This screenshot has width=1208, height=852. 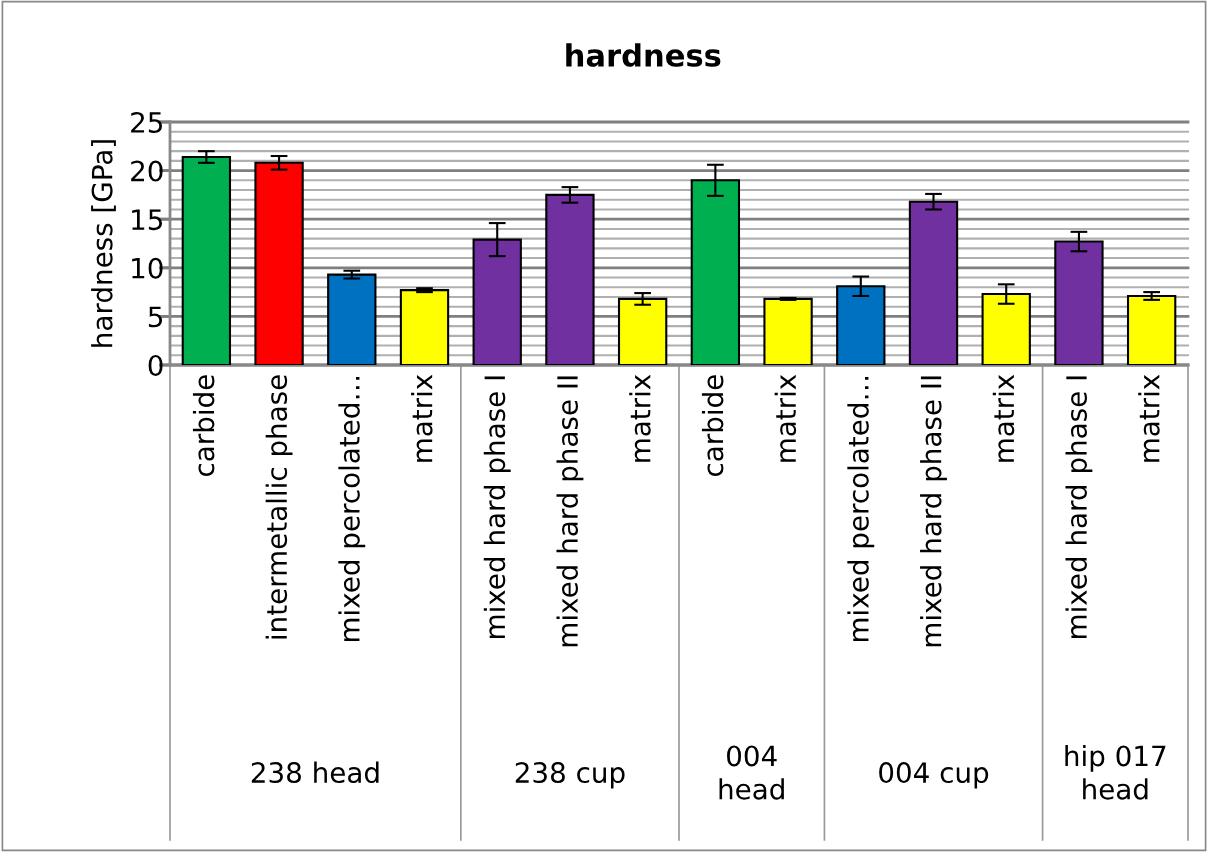 I want to click on y-tick-label: 20, so click(x=147, y=171).